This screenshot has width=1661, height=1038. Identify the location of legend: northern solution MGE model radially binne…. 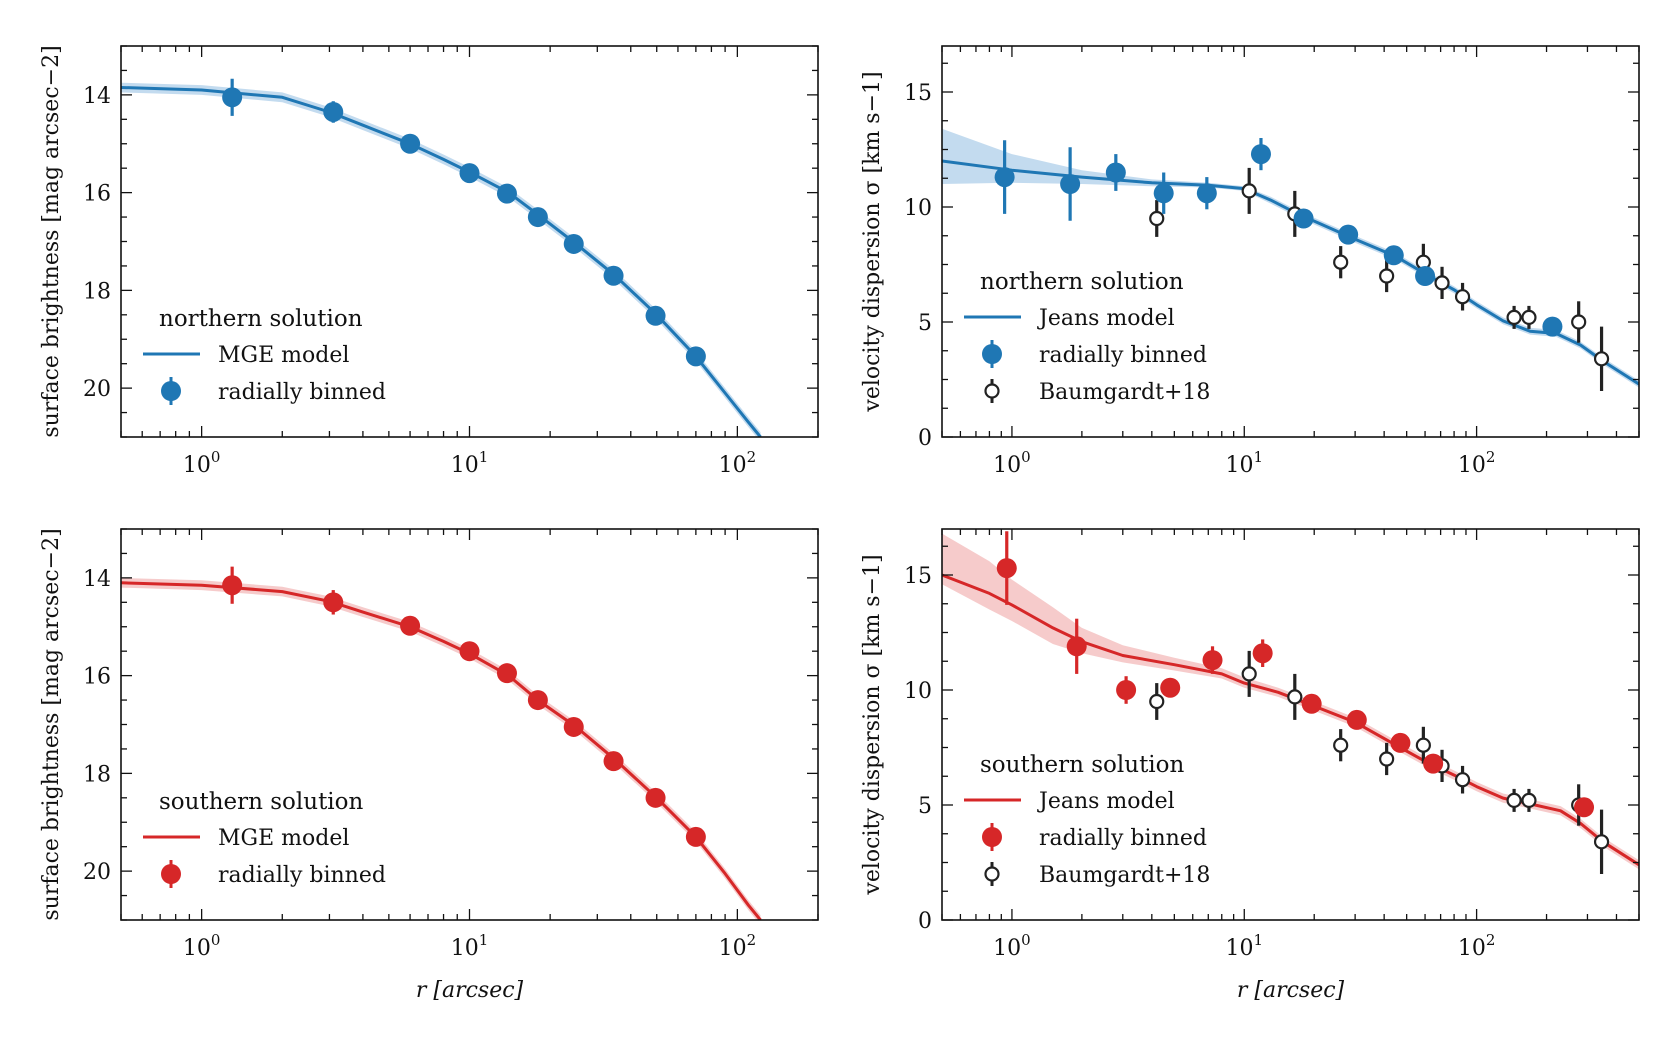
(264, 355).